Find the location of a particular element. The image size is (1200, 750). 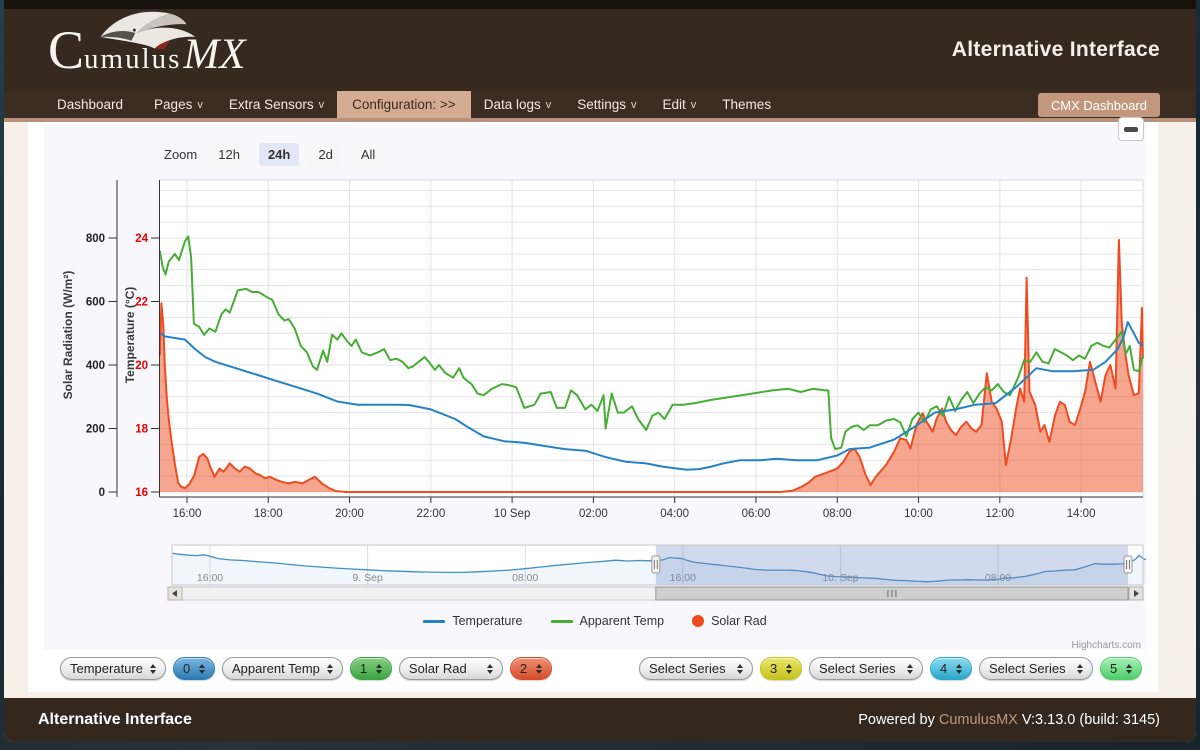

left-select-group: Temperature 0 Apparent Temp 1 Solar Rad 2 is located at coordinates (306, 668).